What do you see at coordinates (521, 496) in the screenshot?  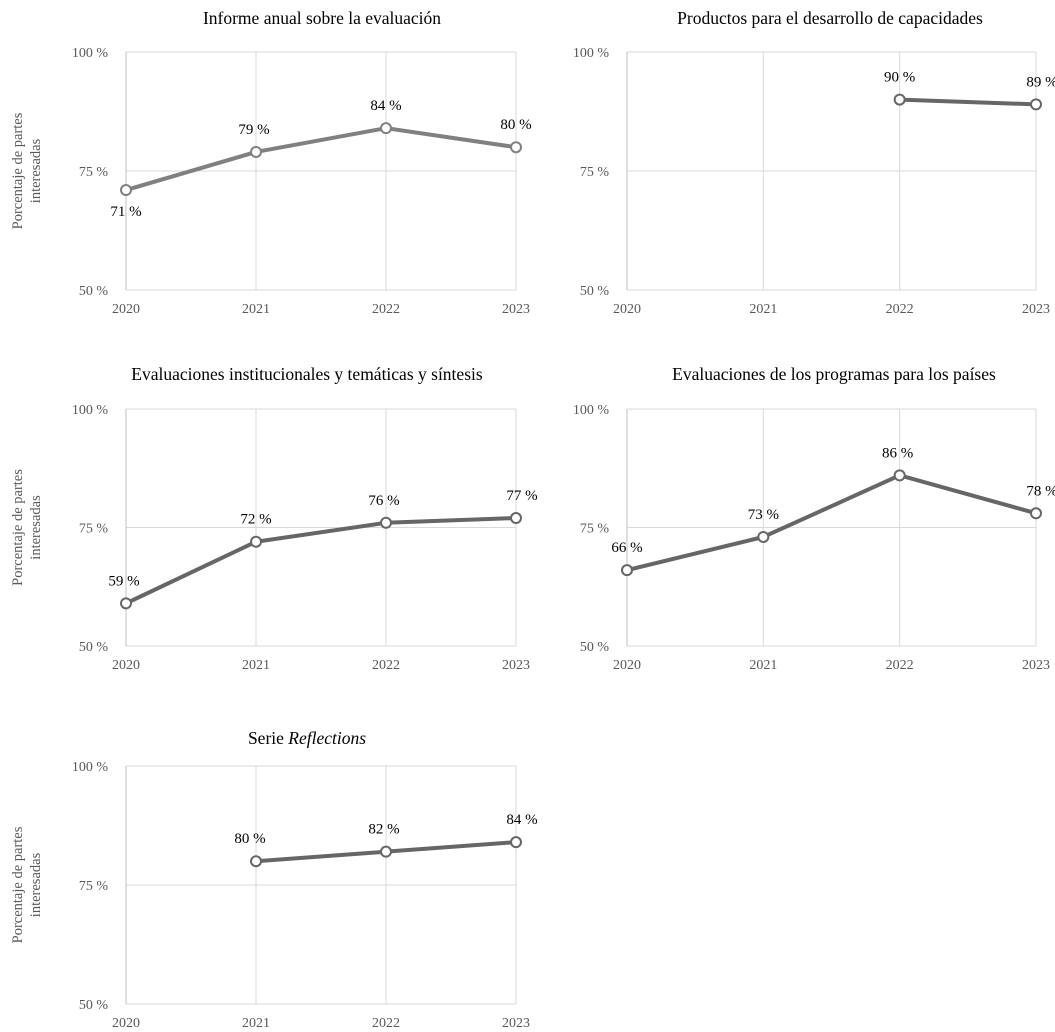 I see `data-label: 77 %` at bounding box center [521, 496].